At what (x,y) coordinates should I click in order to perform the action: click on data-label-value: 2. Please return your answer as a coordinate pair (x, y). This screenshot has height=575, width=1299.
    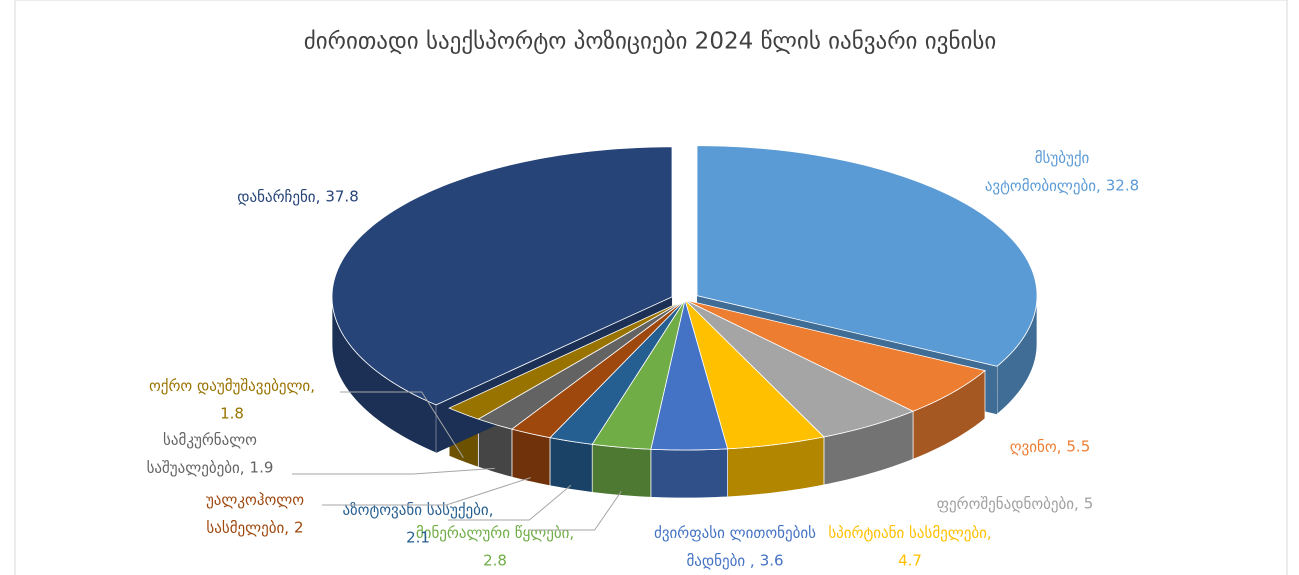
    Looking at the image, I should click on (299, 528).